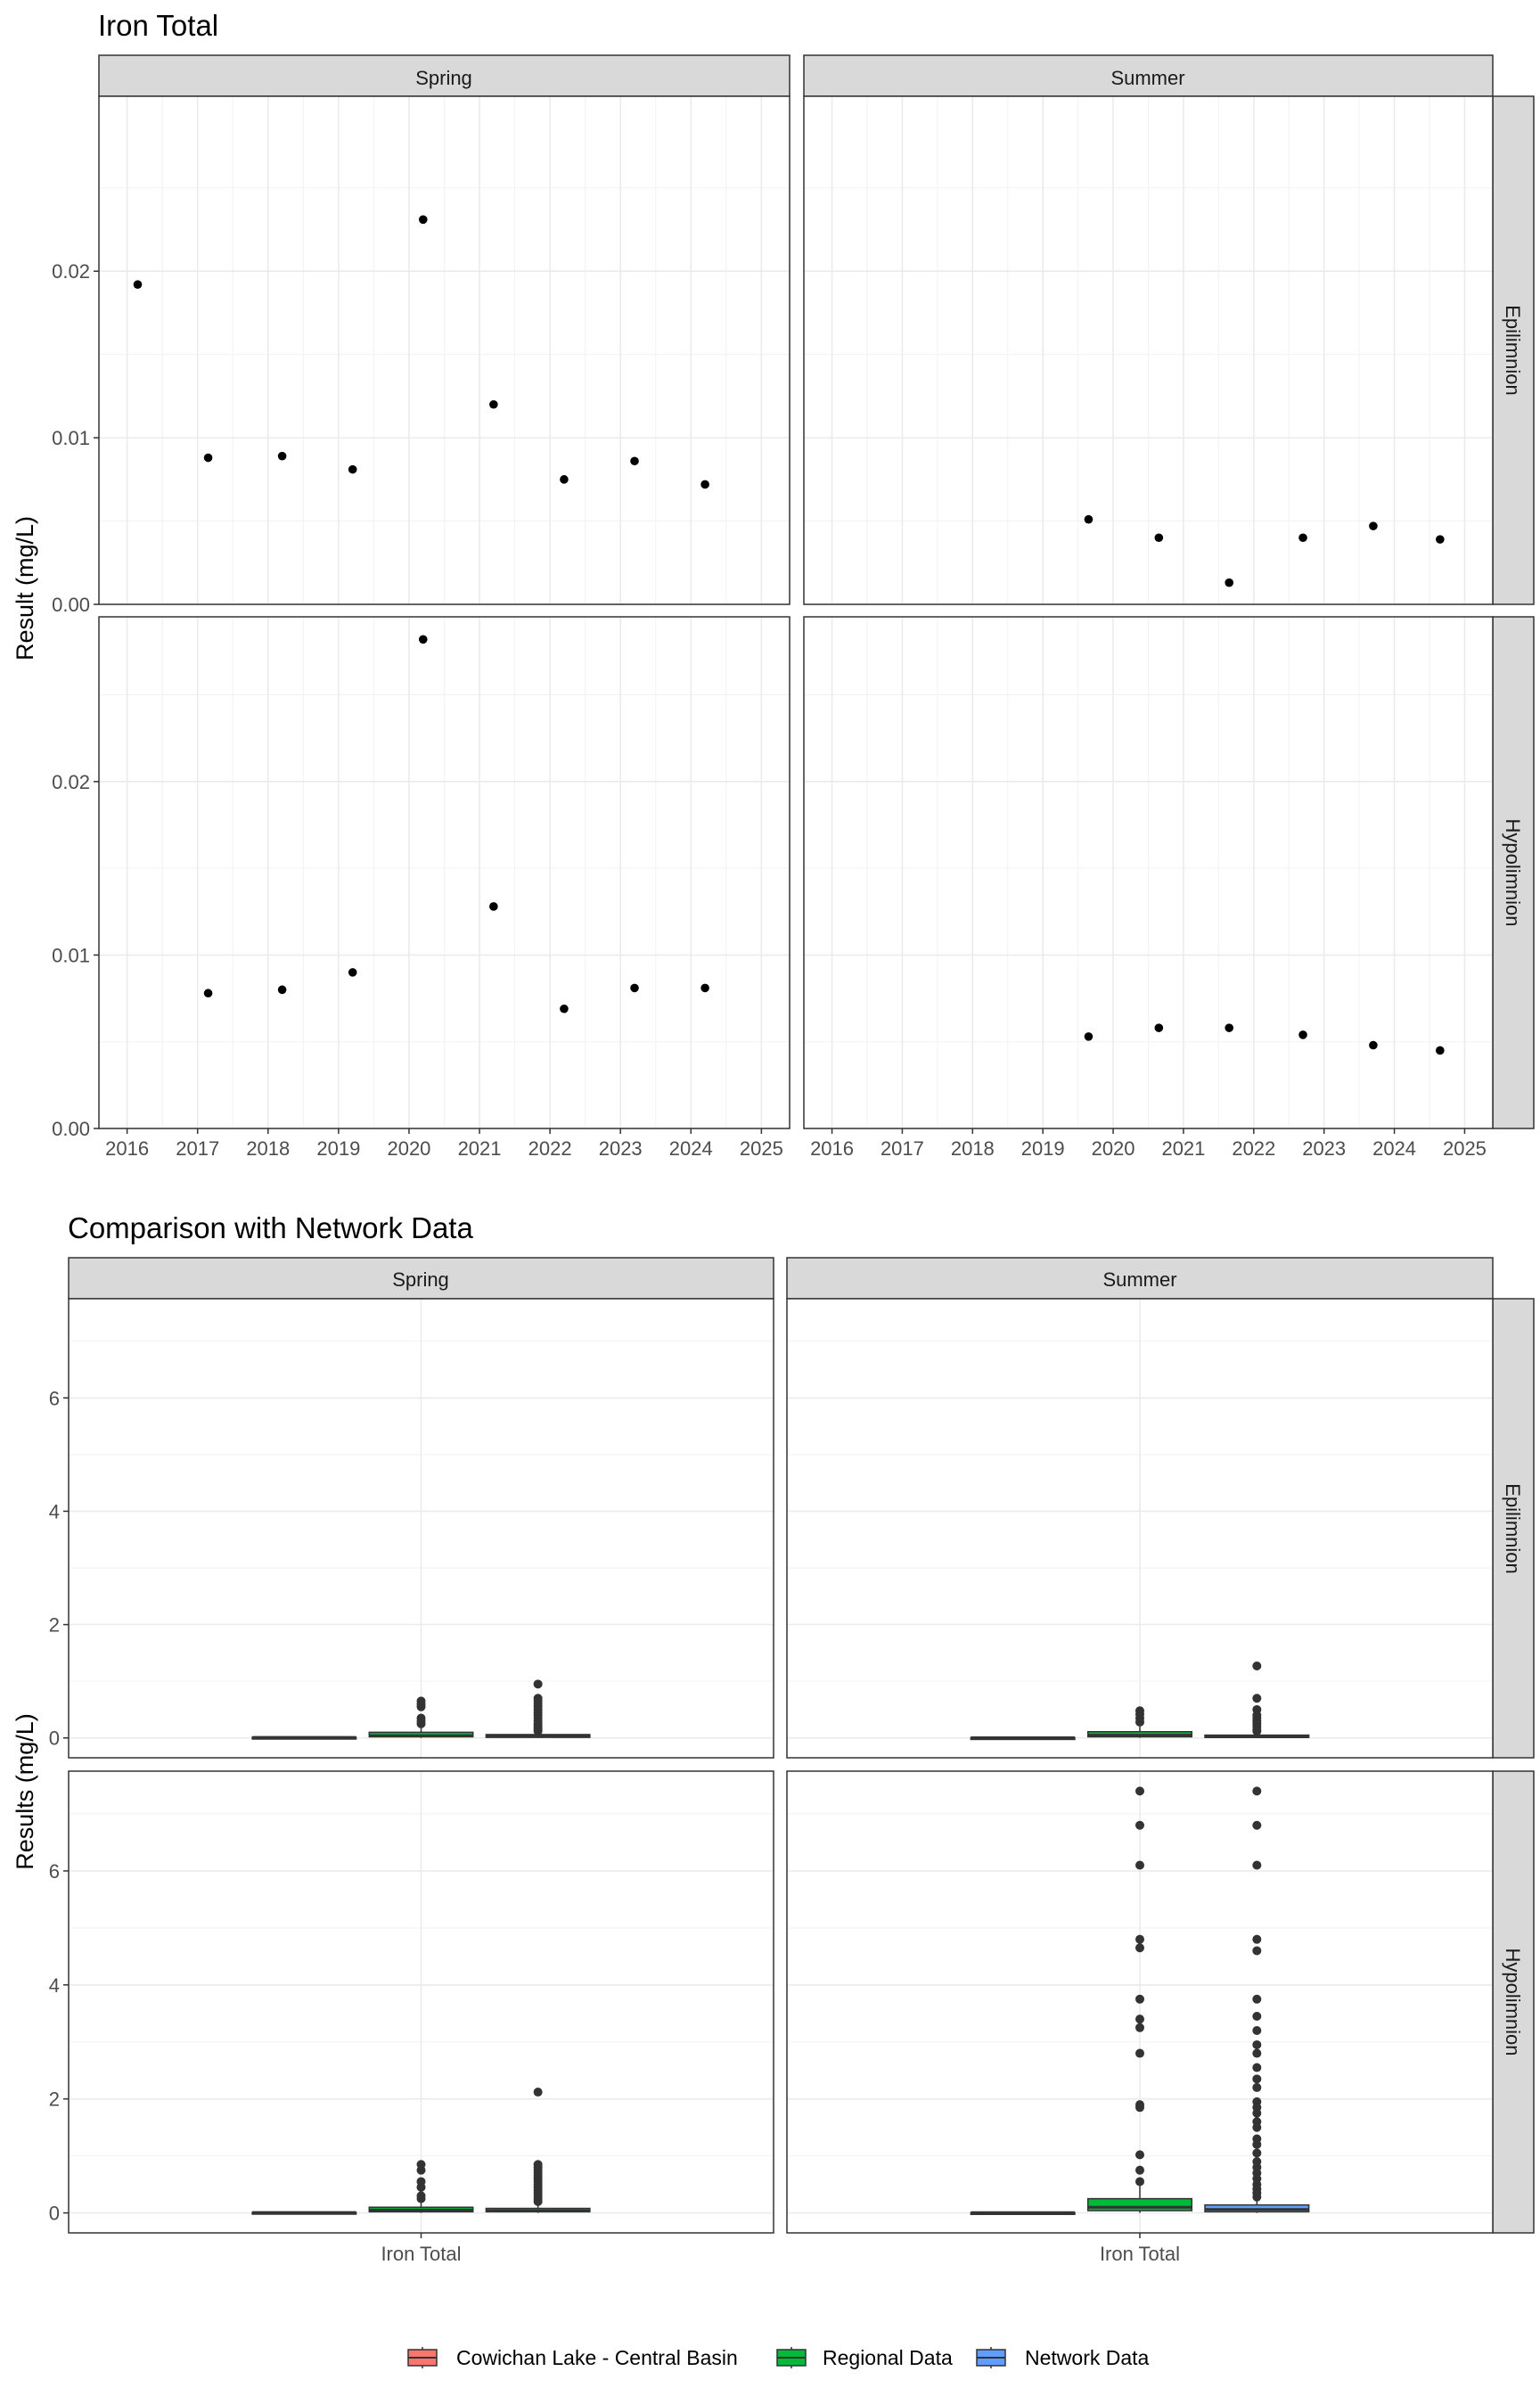 The height and width of the screenshot is (2396, 1540). What do you see at coordinates (25, 1791) in the screenshot?
I see `chart2-ylabel: Results (mg/L)` at bounding box center [25, 1791].